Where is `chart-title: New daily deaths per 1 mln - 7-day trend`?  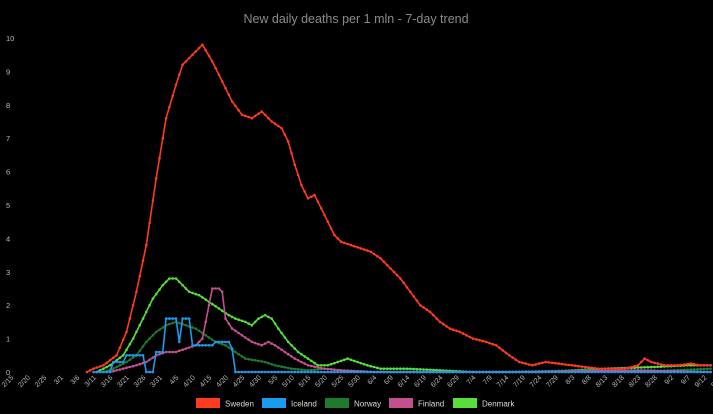 chart-title: New daily deaths per 1 mln - 7-day trend is located at coordinates (355, 19).